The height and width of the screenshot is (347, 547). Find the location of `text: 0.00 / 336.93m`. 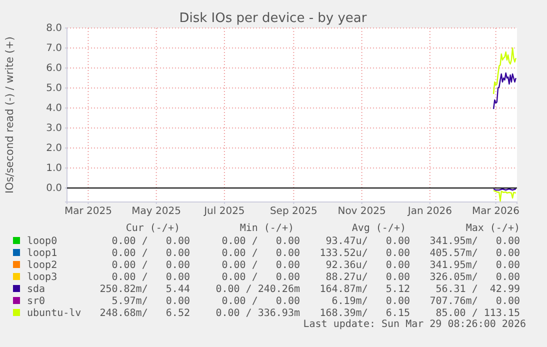

text: 0.00 / 336.93m is located at coordinates (258, 313).